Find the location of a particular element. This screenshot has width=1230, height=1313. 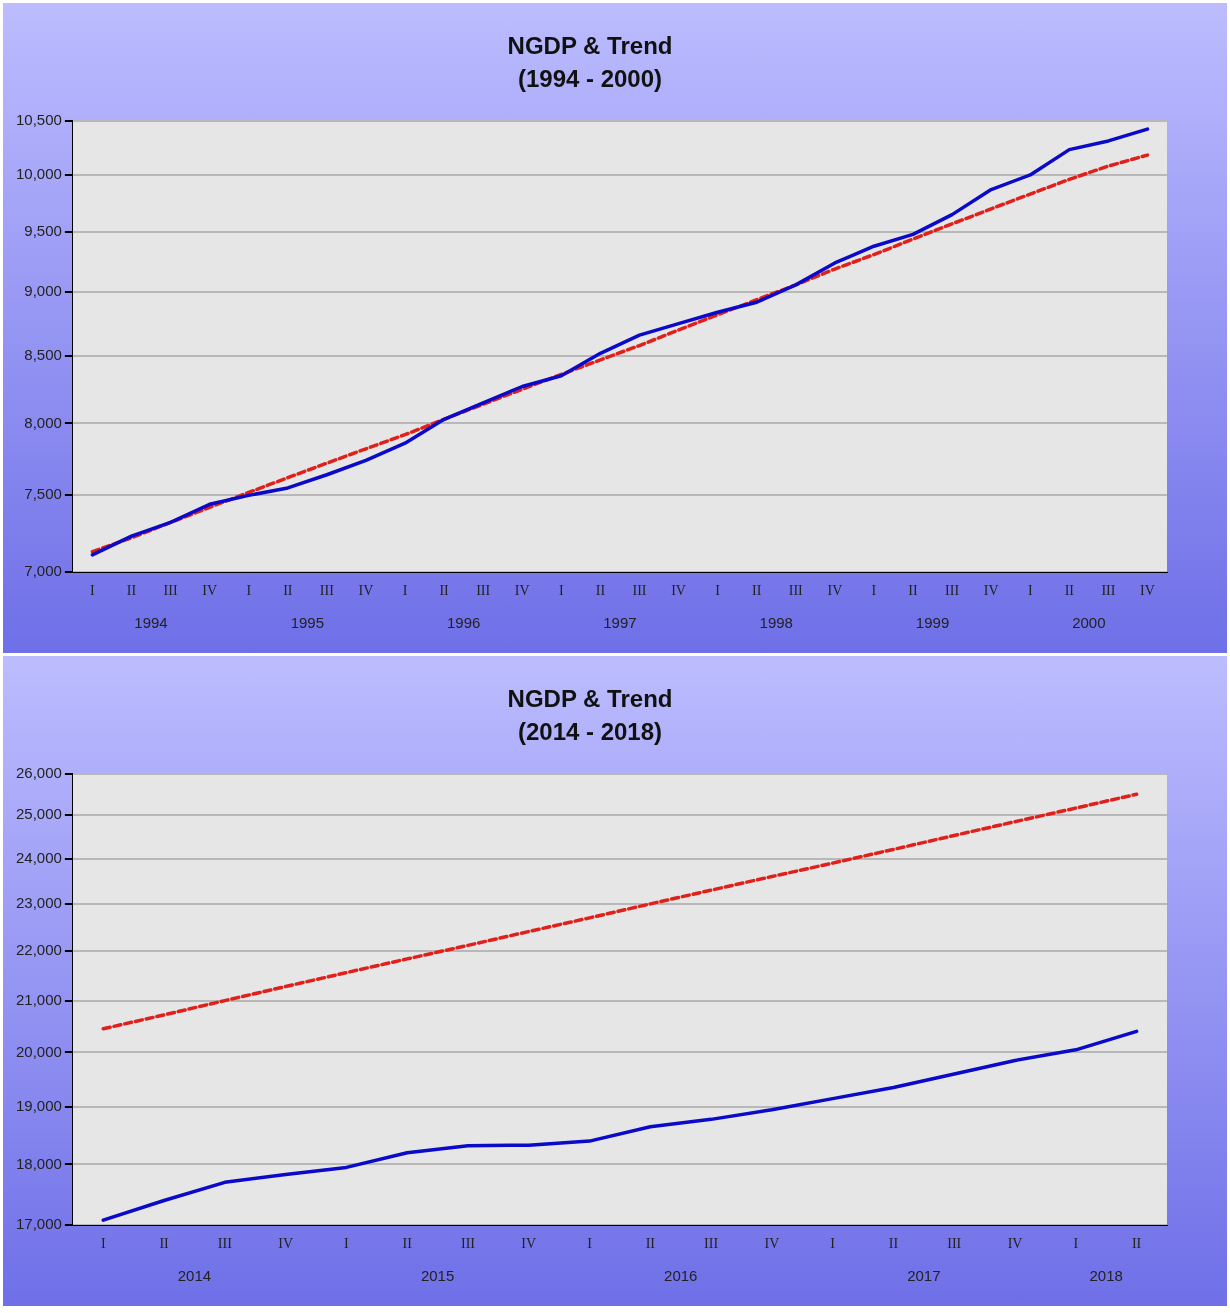

y-tick-label: 10,000 is located at coordinates (38, 174).